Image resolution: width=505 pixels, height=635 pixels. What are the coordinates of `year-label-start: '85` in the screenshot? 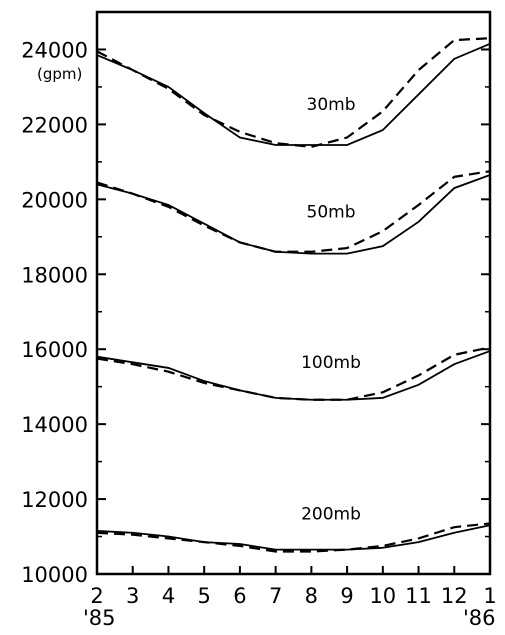 It's located at (99, 618).